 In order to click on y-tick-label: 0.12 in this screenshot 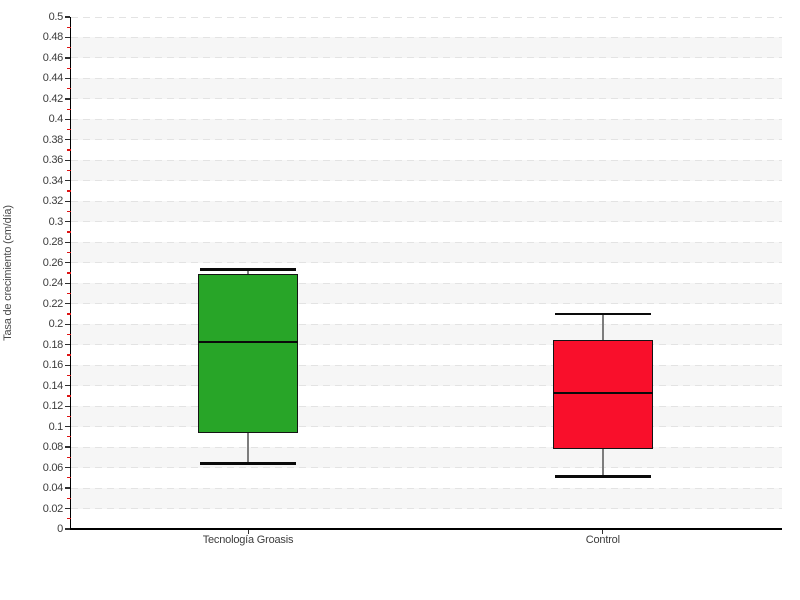, I will do `click(53, 406)`.